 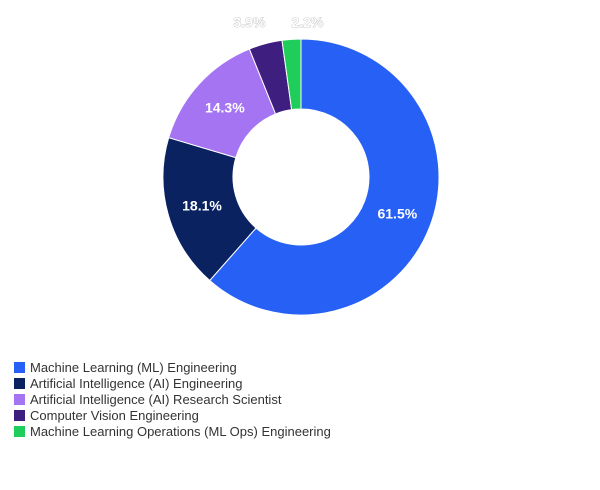 I want to click on legend-item: Artificial Intelligence (AI) Engineering, so click(x=172, y=383).